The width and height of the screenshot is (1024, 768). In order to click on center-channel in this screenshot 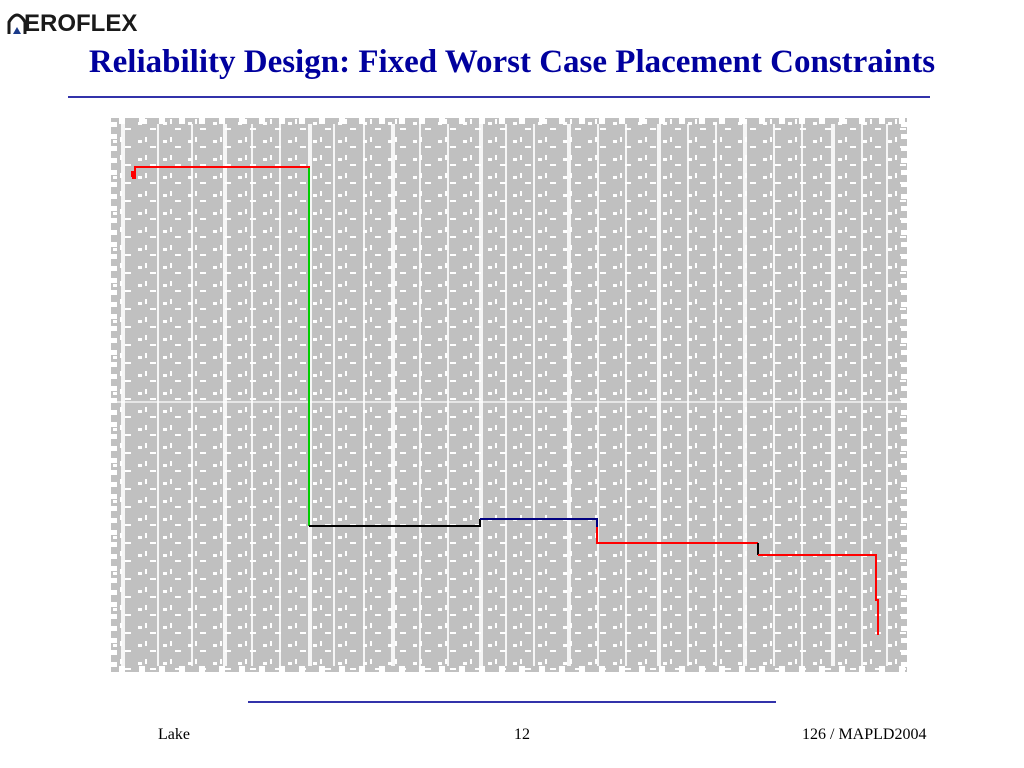, I will do `click(509, 402)`.